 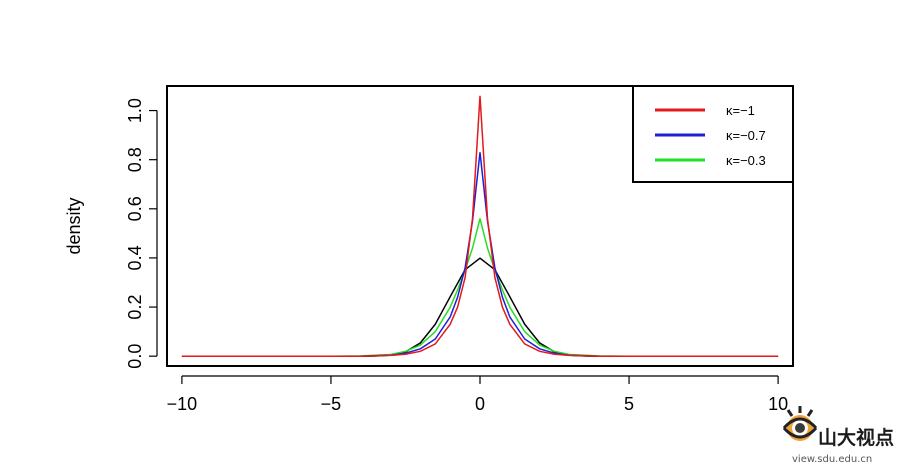 I want to click on y-tick-label: 0.2, so click(x=135, y=307).